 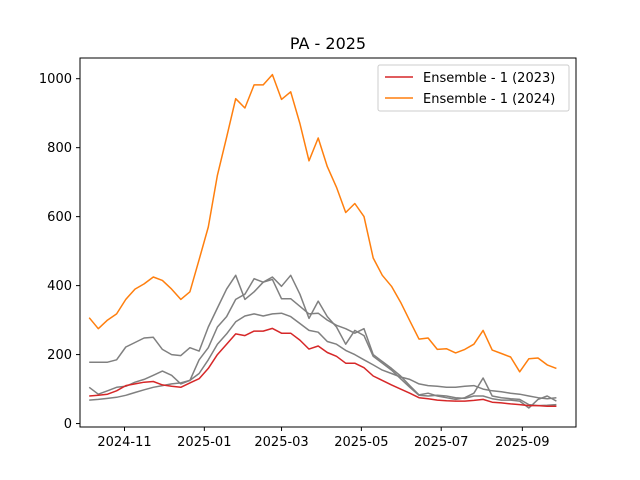 I want to click on x-tick-label: 2025-09, so click(x=522, y=442).